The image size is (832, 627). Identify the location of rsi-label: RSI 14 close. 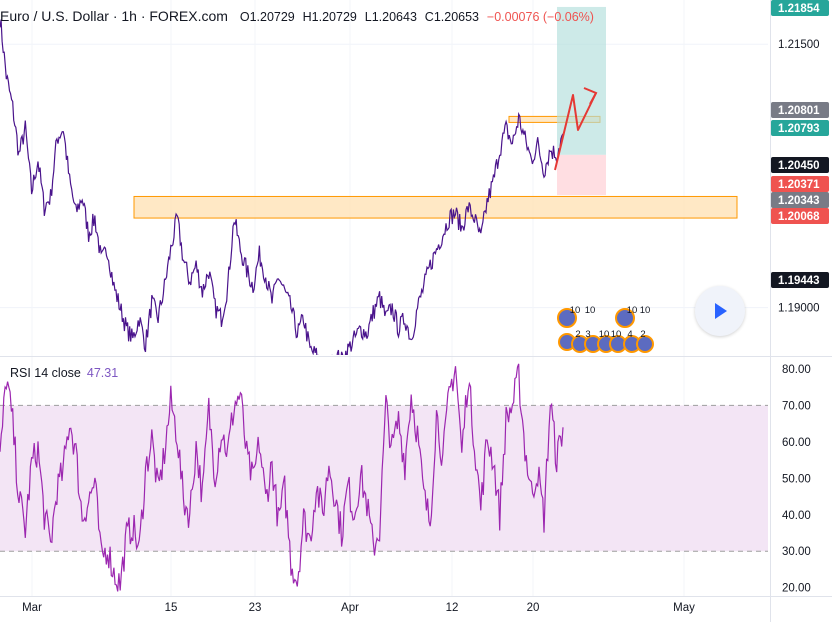
(45, 373).